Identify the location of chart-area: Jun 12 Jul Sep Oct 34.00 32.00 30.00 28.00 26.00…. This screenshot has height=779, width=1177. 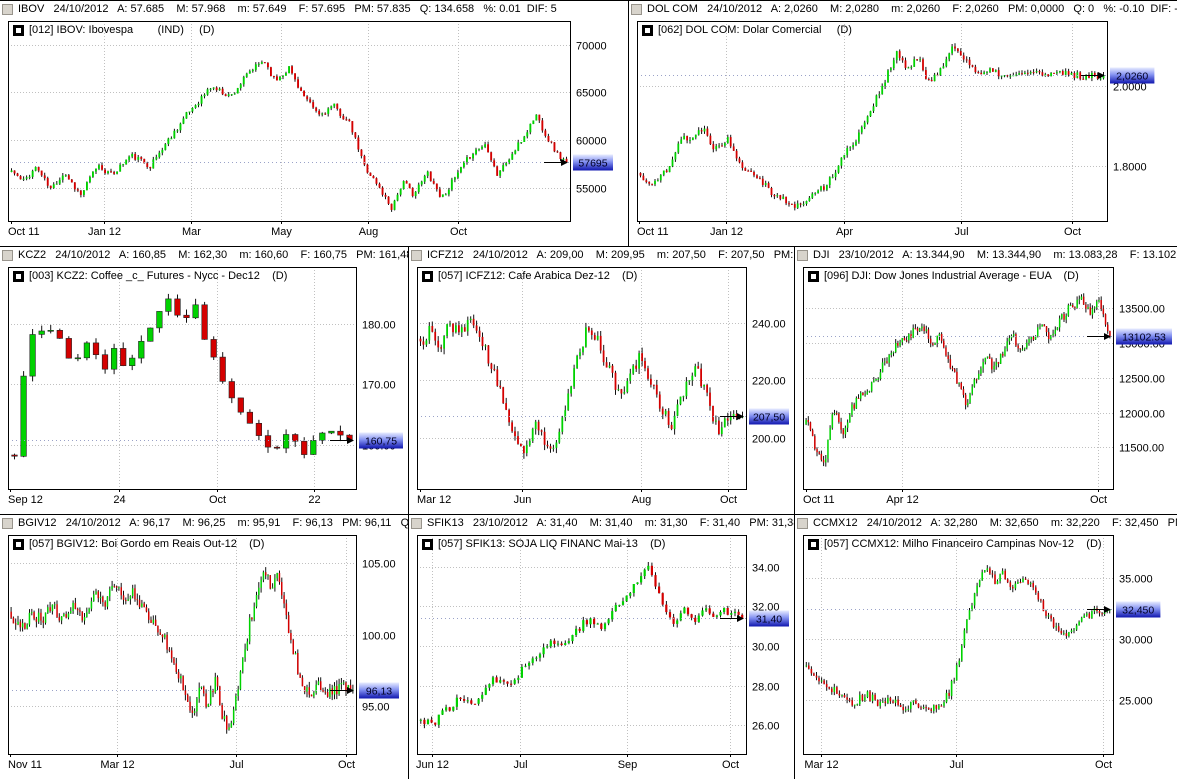
(601, 655).